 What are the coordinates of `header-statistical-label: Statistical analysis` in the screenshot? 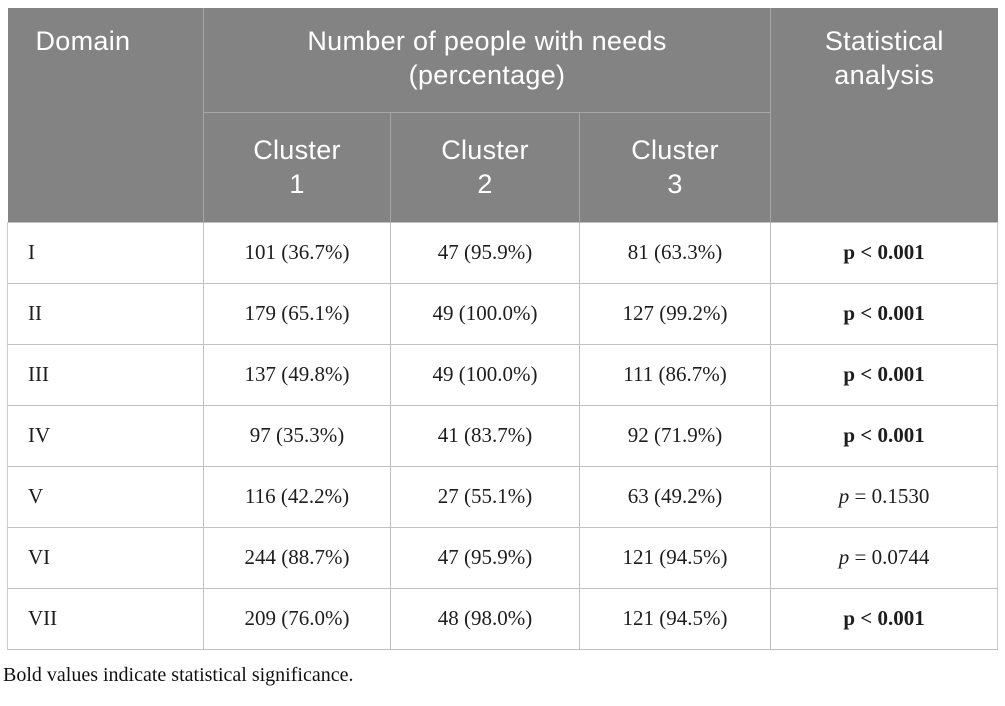 It's located at (884, 58).